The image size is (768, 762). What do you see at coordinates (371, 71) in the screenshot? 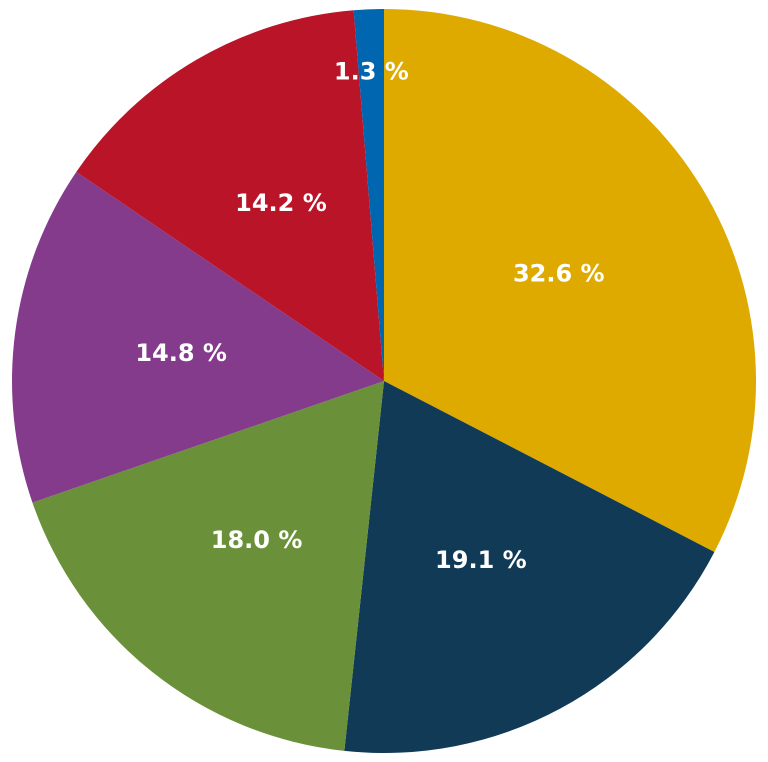
I see `value-label: 1.3 %` at bounding box center [371, 71].